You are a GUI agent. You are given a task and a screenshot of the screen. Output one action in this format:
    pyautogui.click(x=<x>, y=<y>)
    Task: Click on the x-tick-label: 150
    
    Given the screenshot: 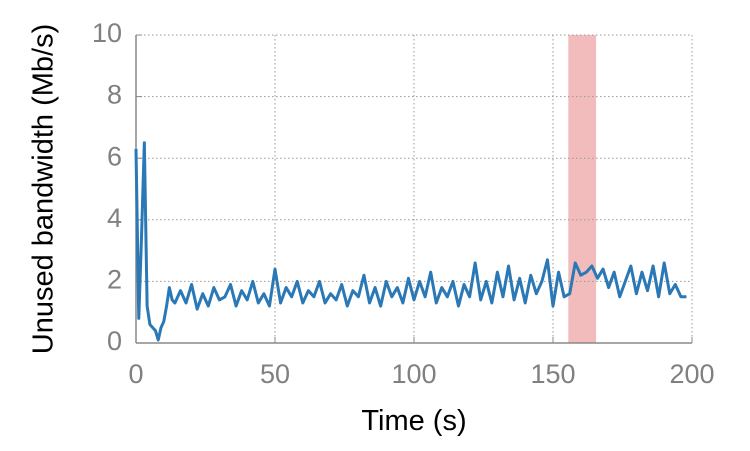 What is the action you would take?
    pyautogui.click(x=552, y=374)
    